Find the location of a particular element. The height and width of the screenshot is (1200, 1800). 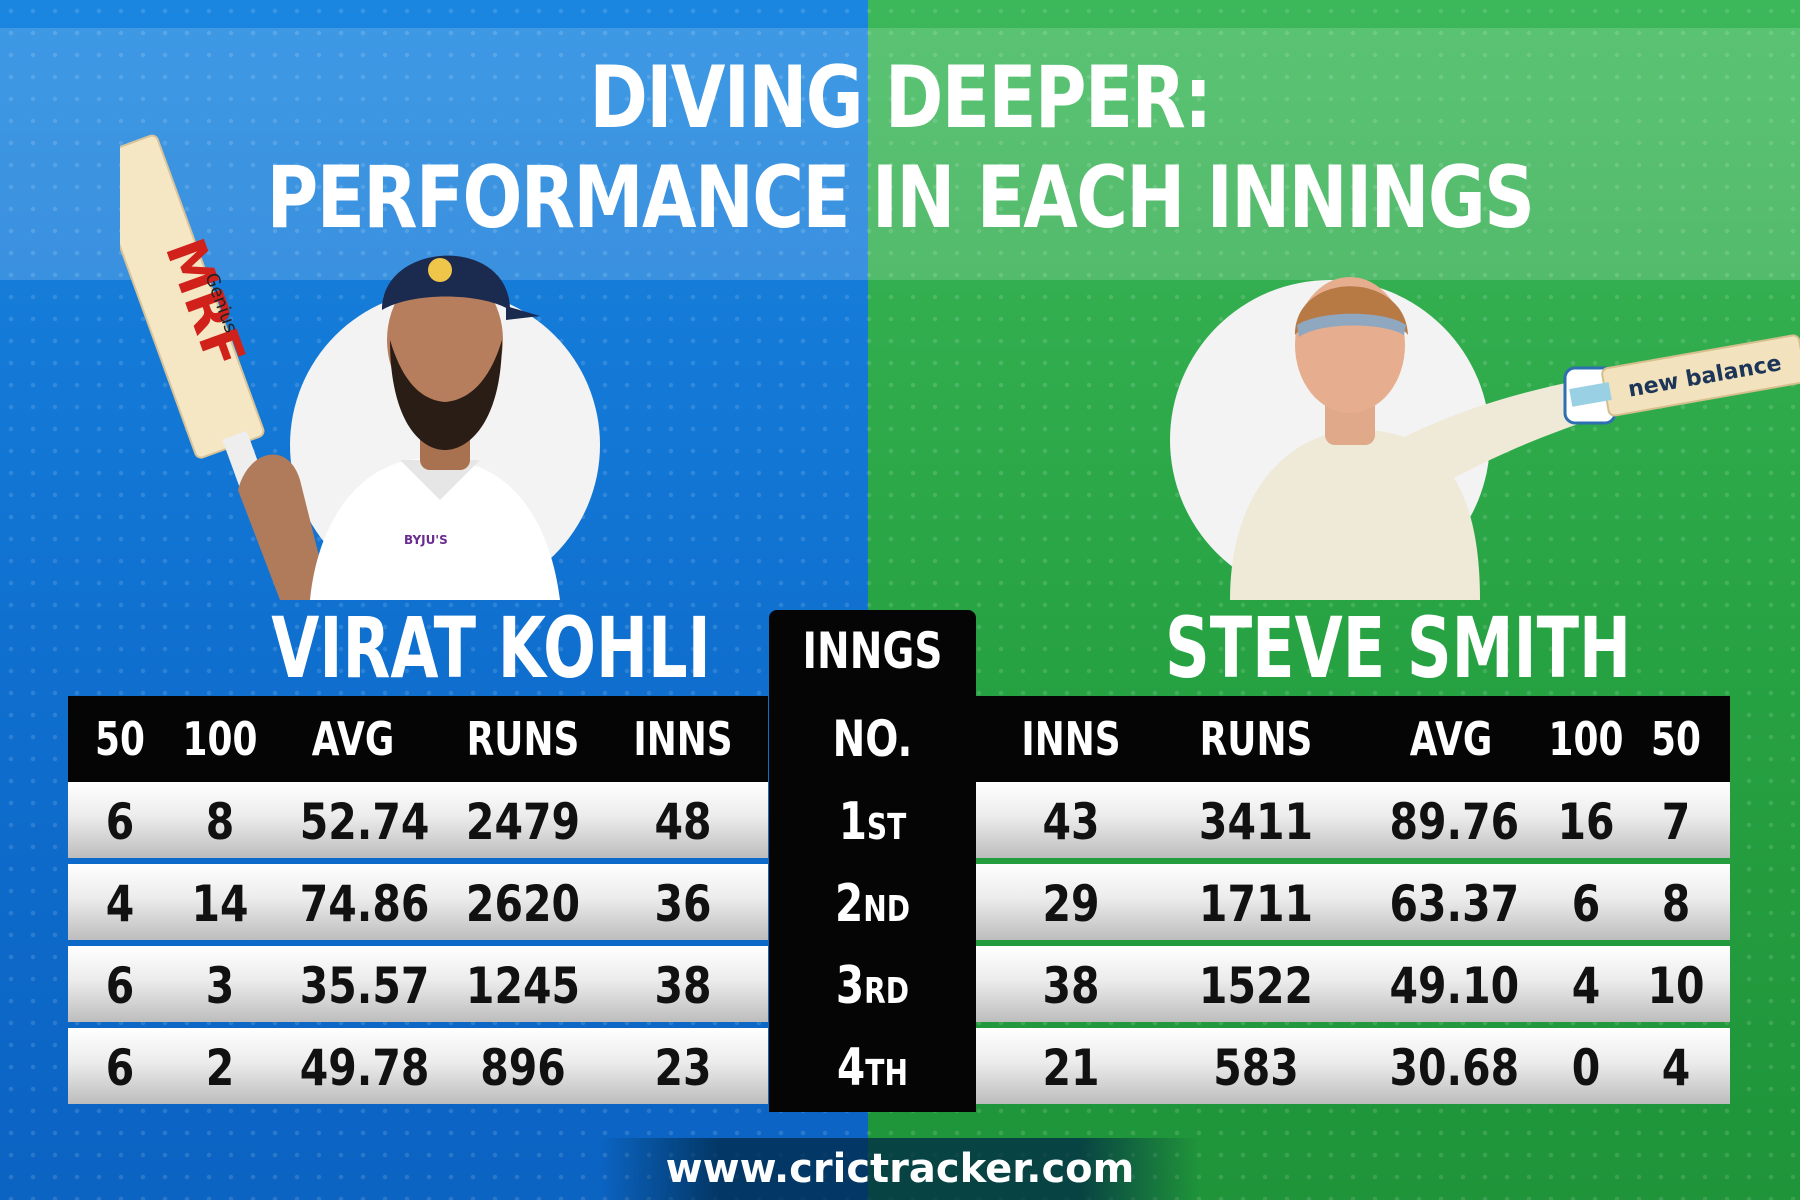

smith-cell: 6 is located at coordinates (1586, 904).